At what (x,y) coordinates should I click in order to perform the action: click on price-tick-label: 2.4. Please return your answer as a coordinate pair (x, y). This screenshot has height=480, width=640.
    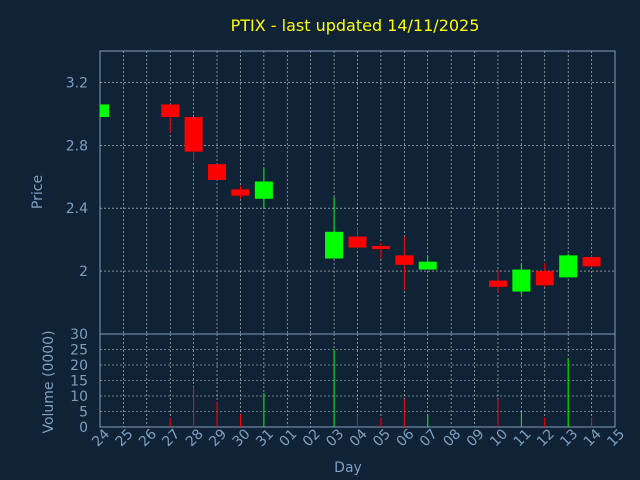
    Looking at the image, I should click on (77, 209).